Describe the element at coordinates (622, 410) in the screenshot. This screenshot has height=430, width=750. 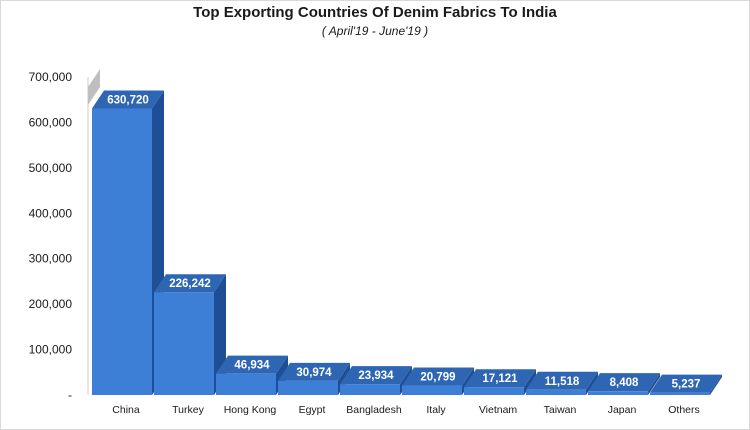
I see `x-tick-label: Japan` at that location.